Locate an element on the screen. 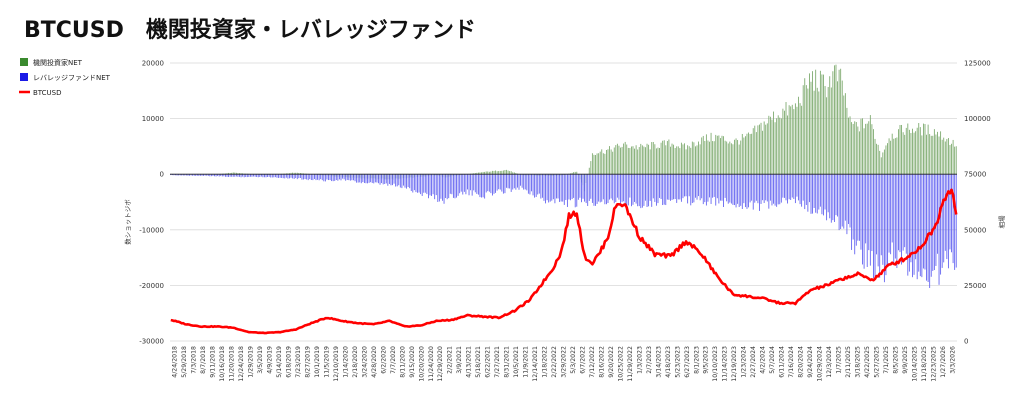  x-tick-label: 10/20/2020 is located at coordinates (421, 364).